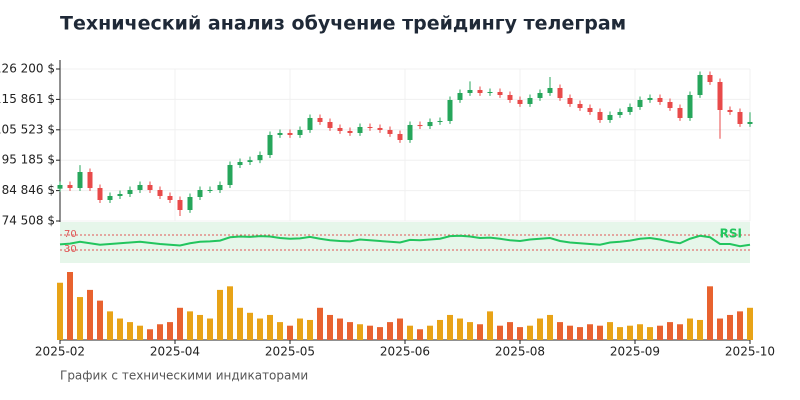  What do you see at coordinates (520, 352) in the screenshot?
I see `x-tick-label: 2025-08` at bounding box center [520, 352].